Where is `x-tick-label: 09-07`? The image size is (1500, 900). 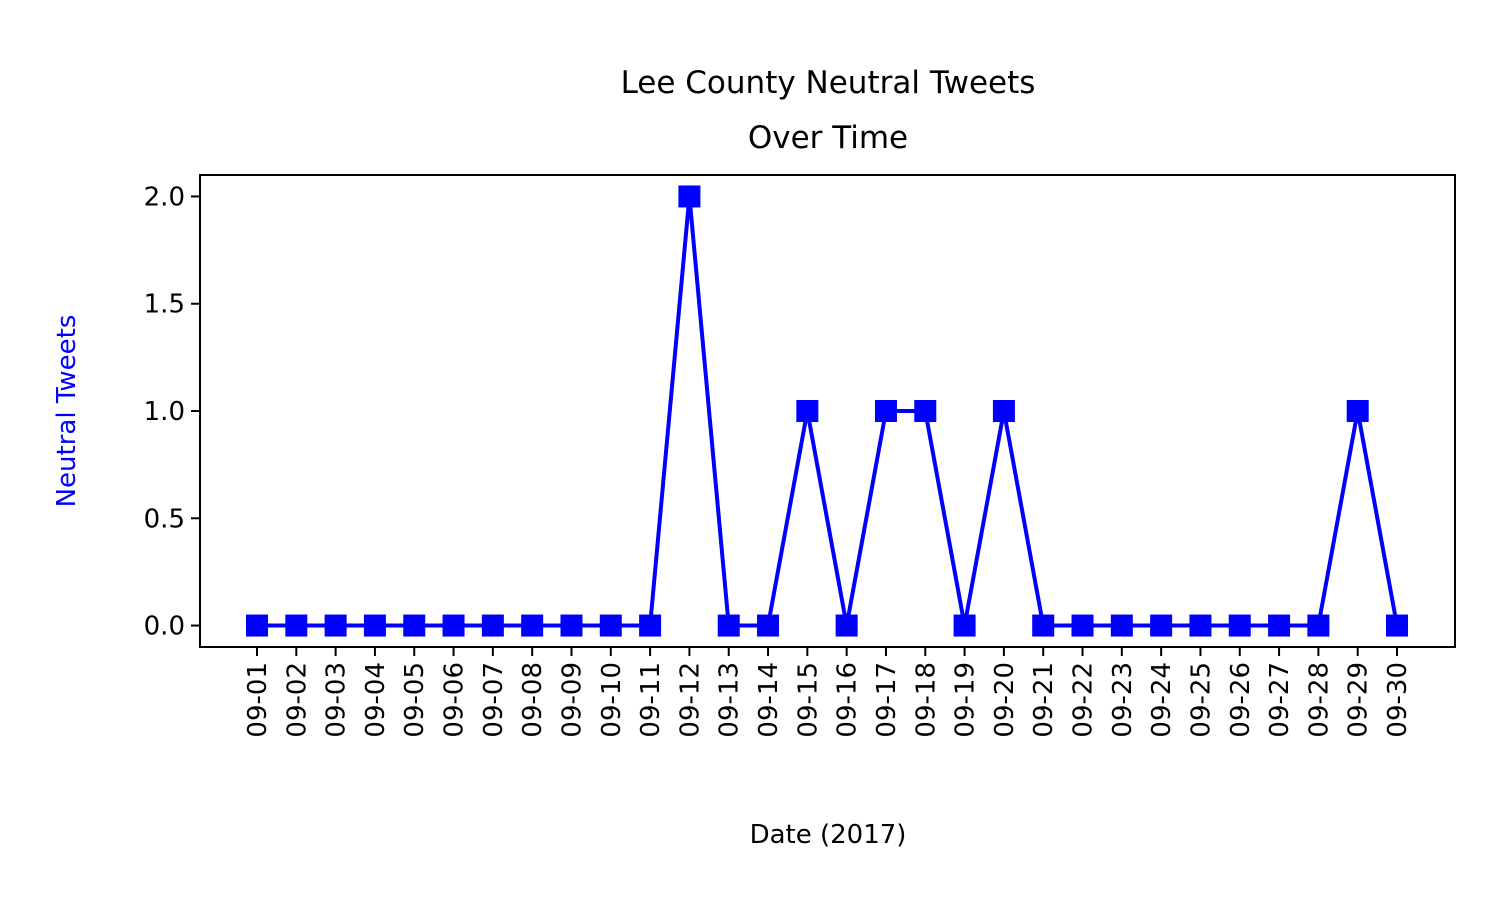
x-tick-label: 09-07 is located at coordinates (494, 700).